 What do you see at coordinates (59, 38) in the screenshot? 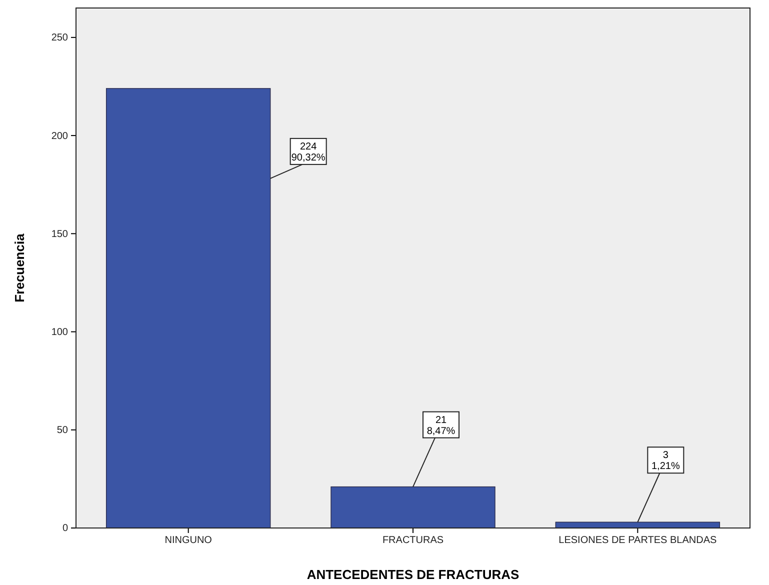
I see `y-tick-label: 250` at bounding box center [59, 38].